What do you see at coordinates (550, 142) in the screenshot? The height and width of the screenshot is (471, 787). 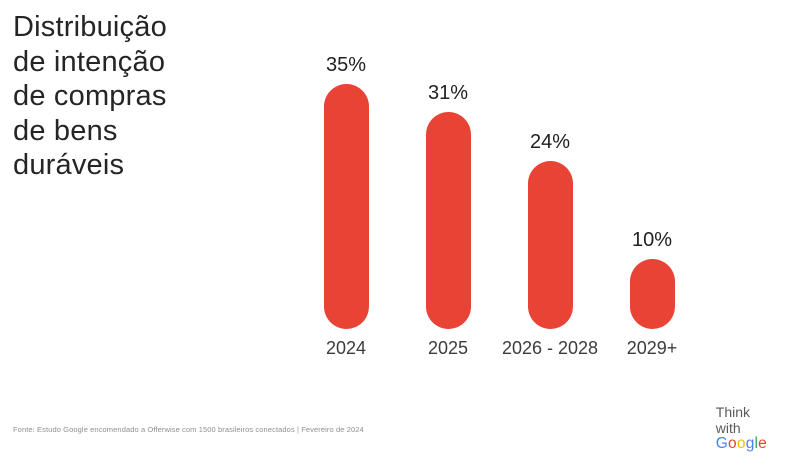 I see `bar-value-label: 24%` at bounding box center [550, 142].